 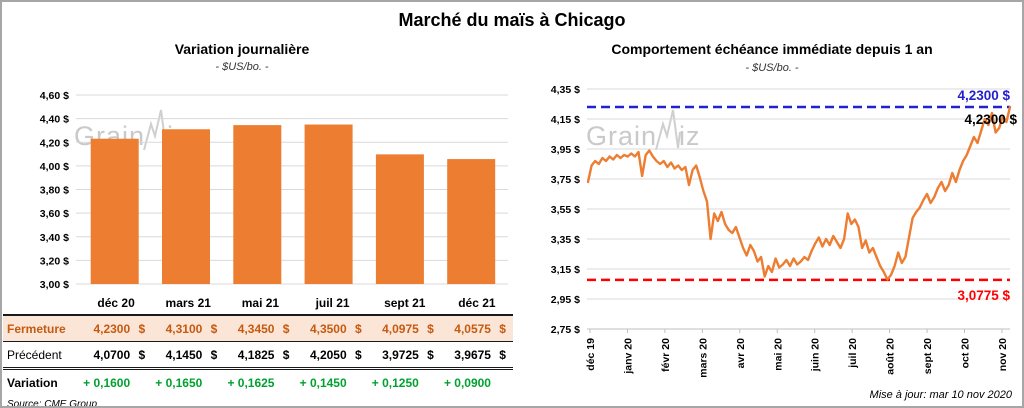 I want to click on table-cell: + 0,1625, so click(x=251, y=383).